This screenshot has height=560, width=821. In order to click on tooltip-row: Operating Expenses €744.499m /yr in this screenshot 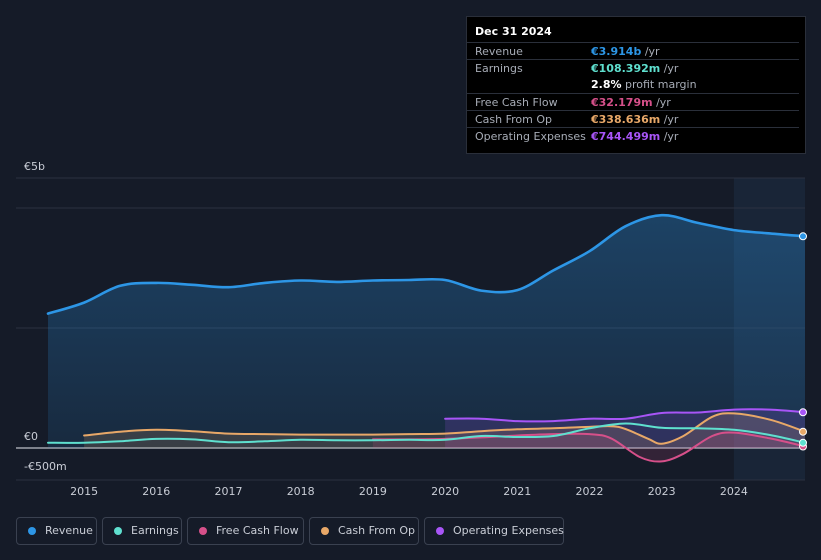, I will do `click(633, 136)`.